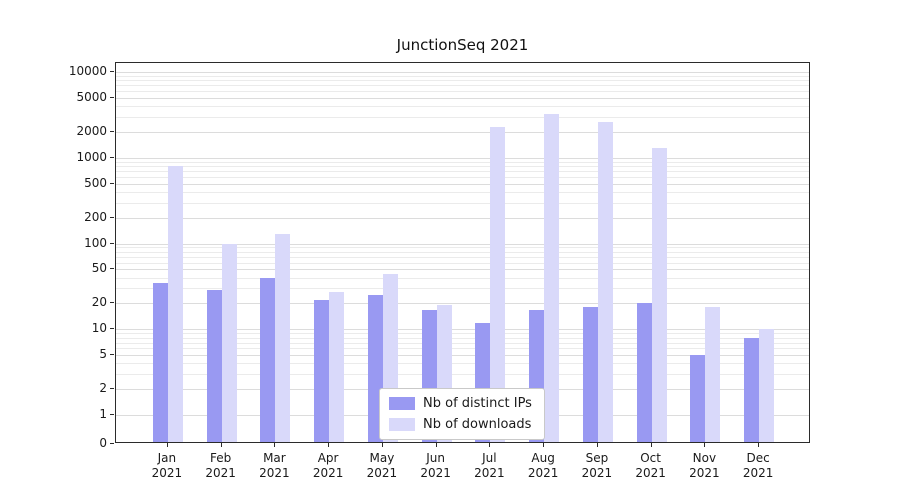 The width and height of the screenshot is (900, 500). What do you see at coordinates (489, 465) in the screenshot?
I see `x-tick-label: Jul 2021` at bounding box center [489, 465].